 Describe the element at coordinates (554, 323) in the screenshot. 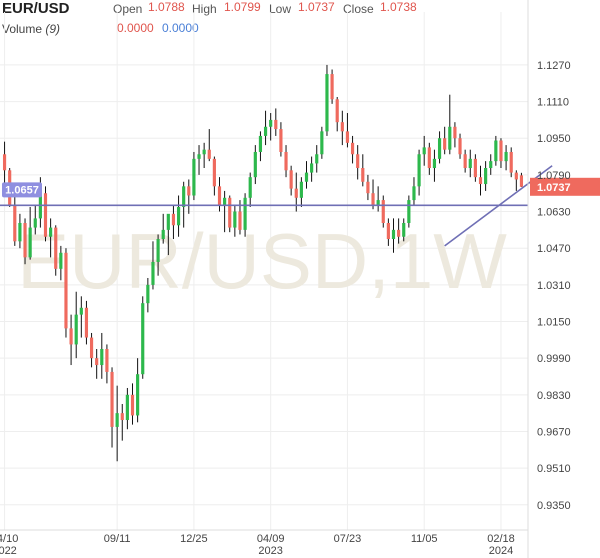

I see `y-tick-label: 1.0150` at that location.